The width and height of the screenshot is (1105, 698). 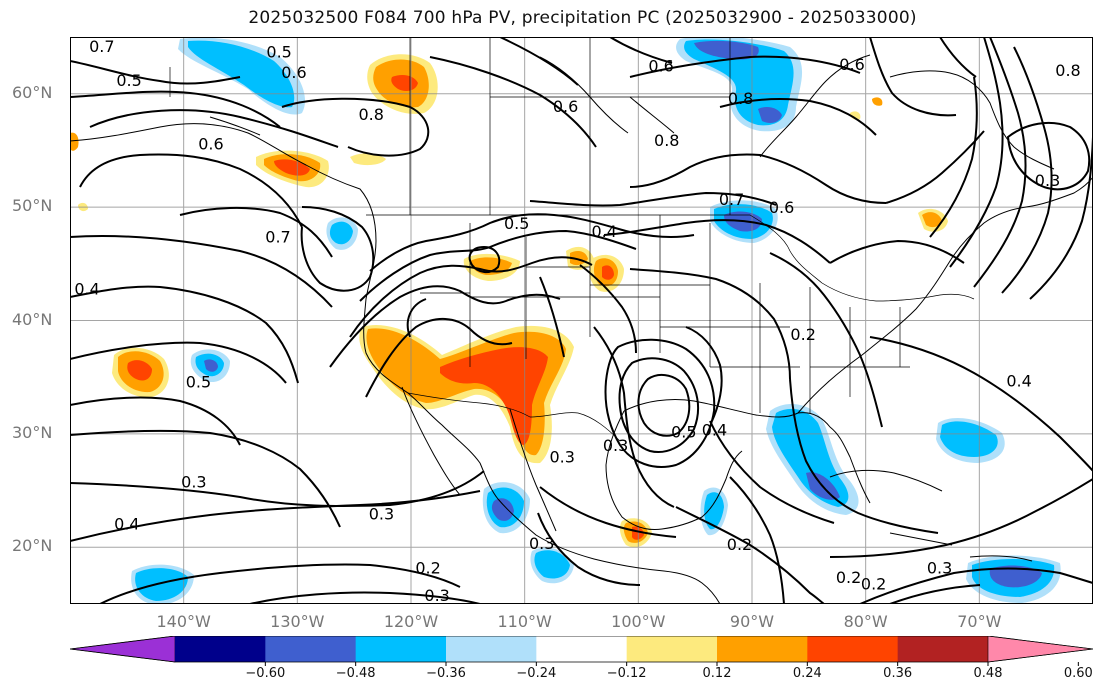 What do you see at coordinates (183, 621) in the screenshot?
I see `longitude-label: 140°W` at bounding box center [183, 621].